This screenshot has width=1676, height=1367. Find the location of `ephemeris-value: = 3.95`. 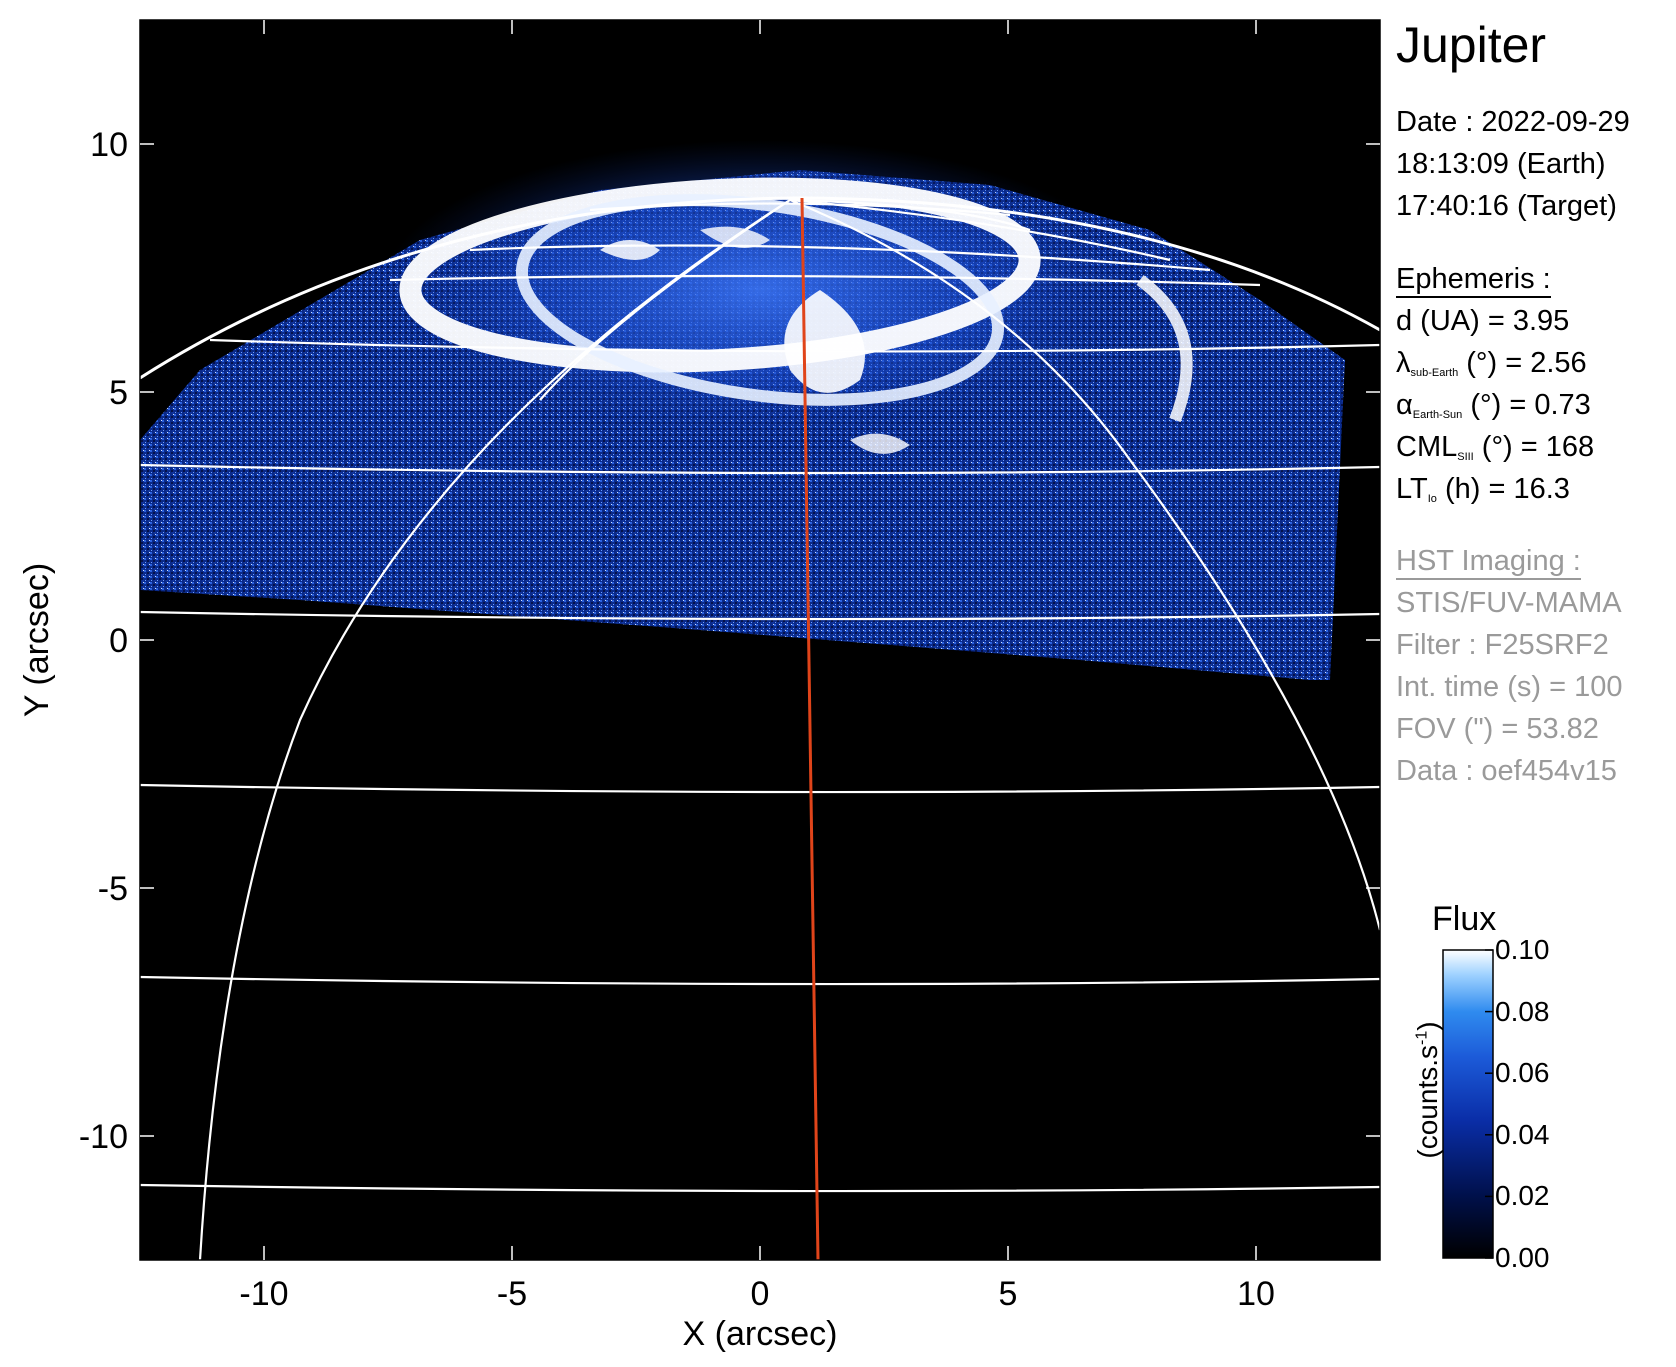

ephemeris-value: = 3.95 is located at coordinates (1528, 321).